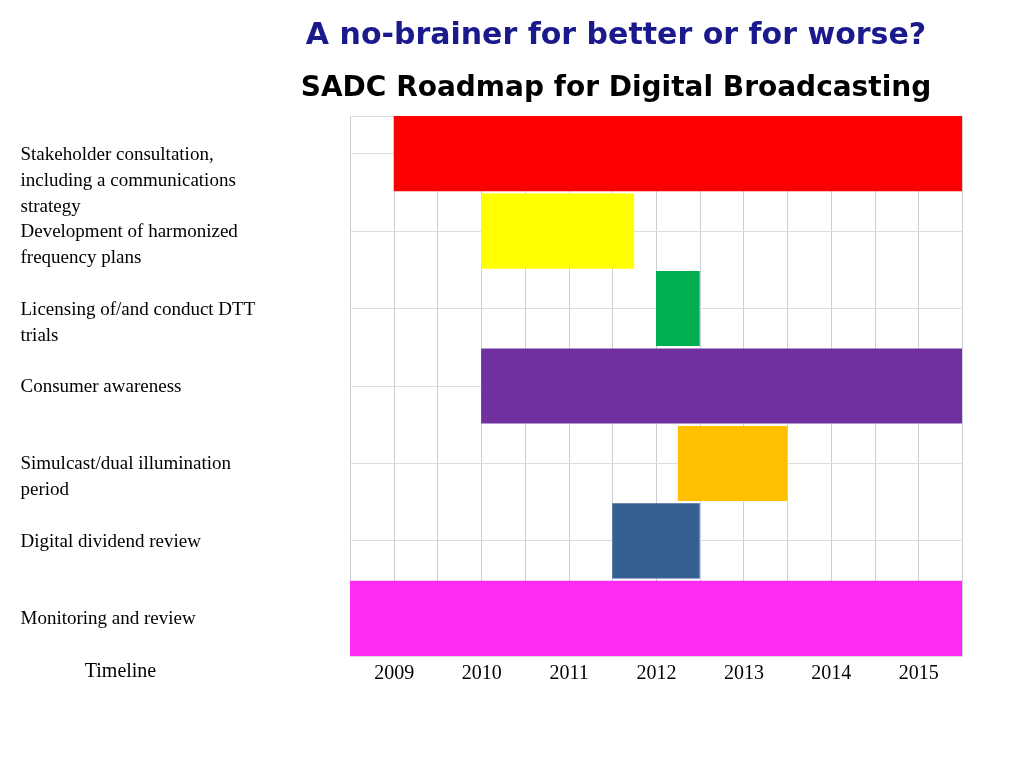  I want to click on chart-title: A no-brainer for better or for worse?, so click(616, 33).